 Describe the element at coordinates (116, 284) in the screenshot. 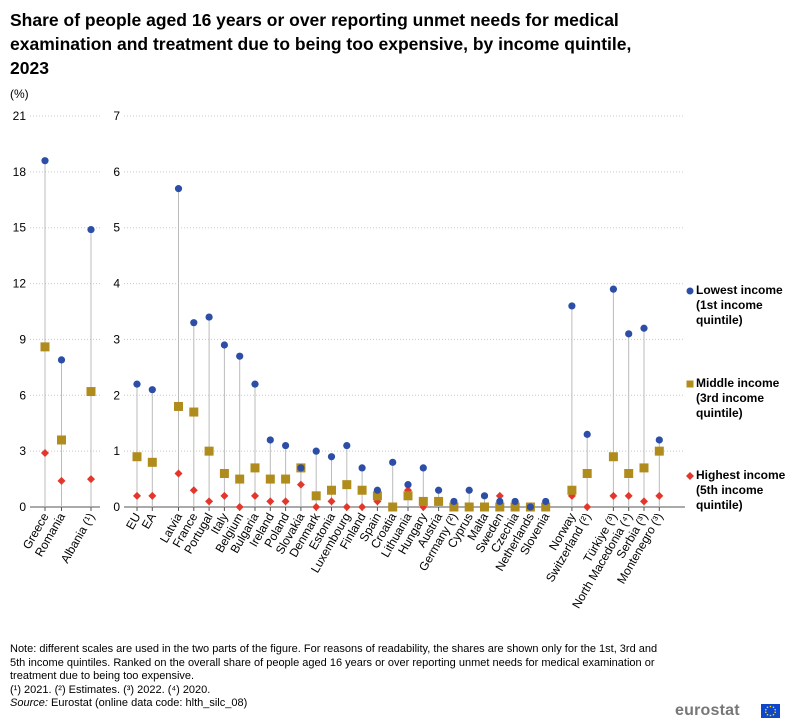

I see `right-panel-tick-label: 4` at that location.